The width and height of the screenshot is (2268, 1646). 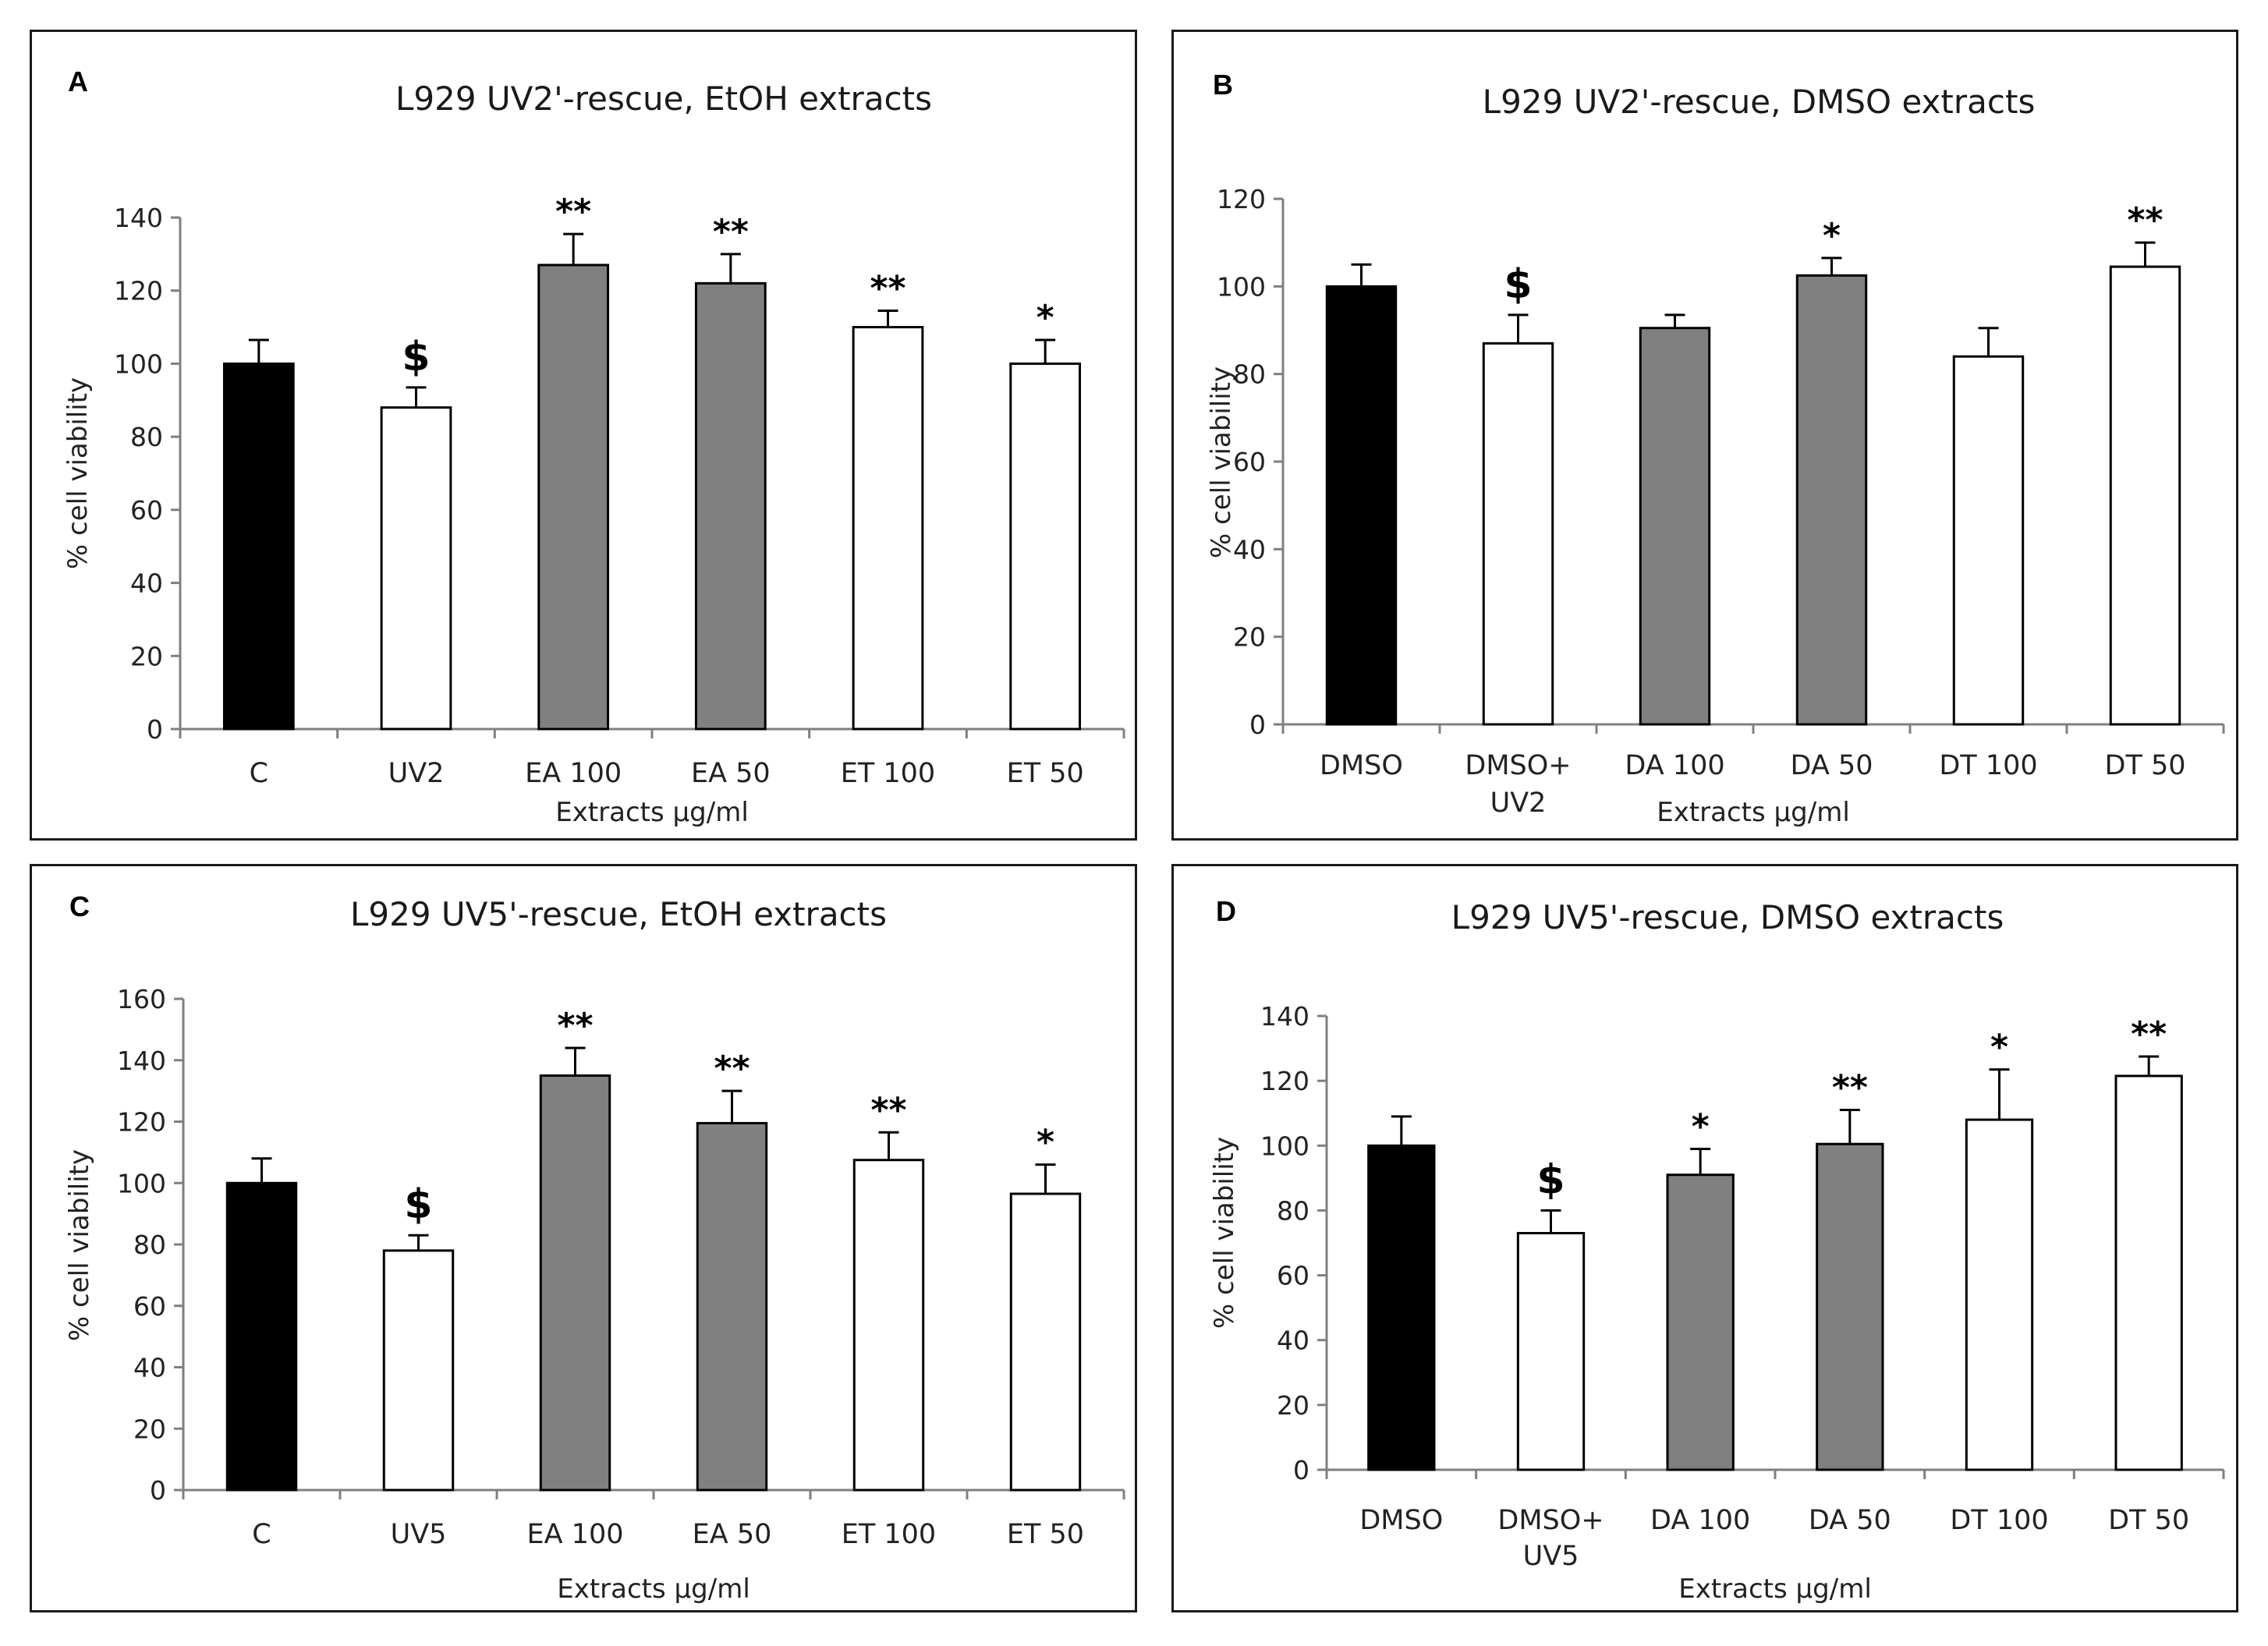 I want to click on panel-label: B, so click(x=1223, y=85).